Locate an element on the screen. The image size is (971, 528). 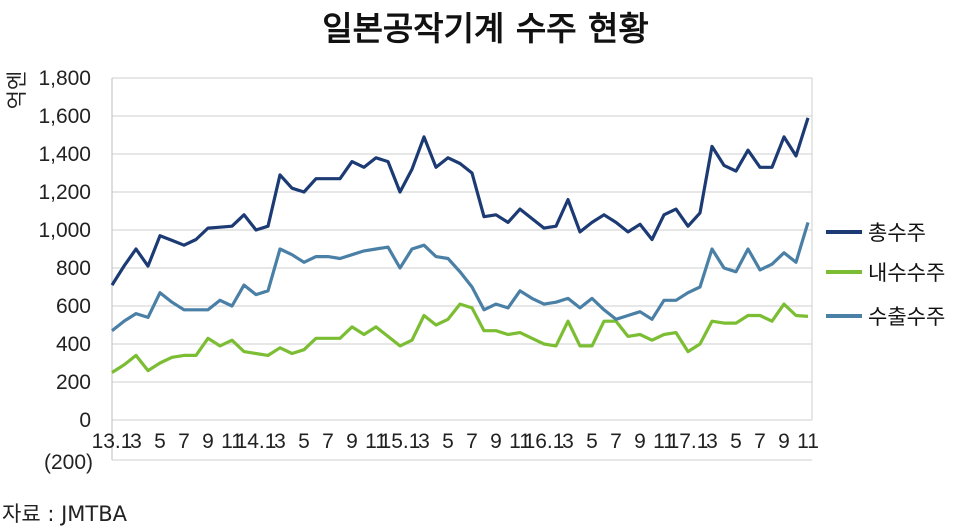
x-tick-label: 16.1 is located at coordinates (544, 441).